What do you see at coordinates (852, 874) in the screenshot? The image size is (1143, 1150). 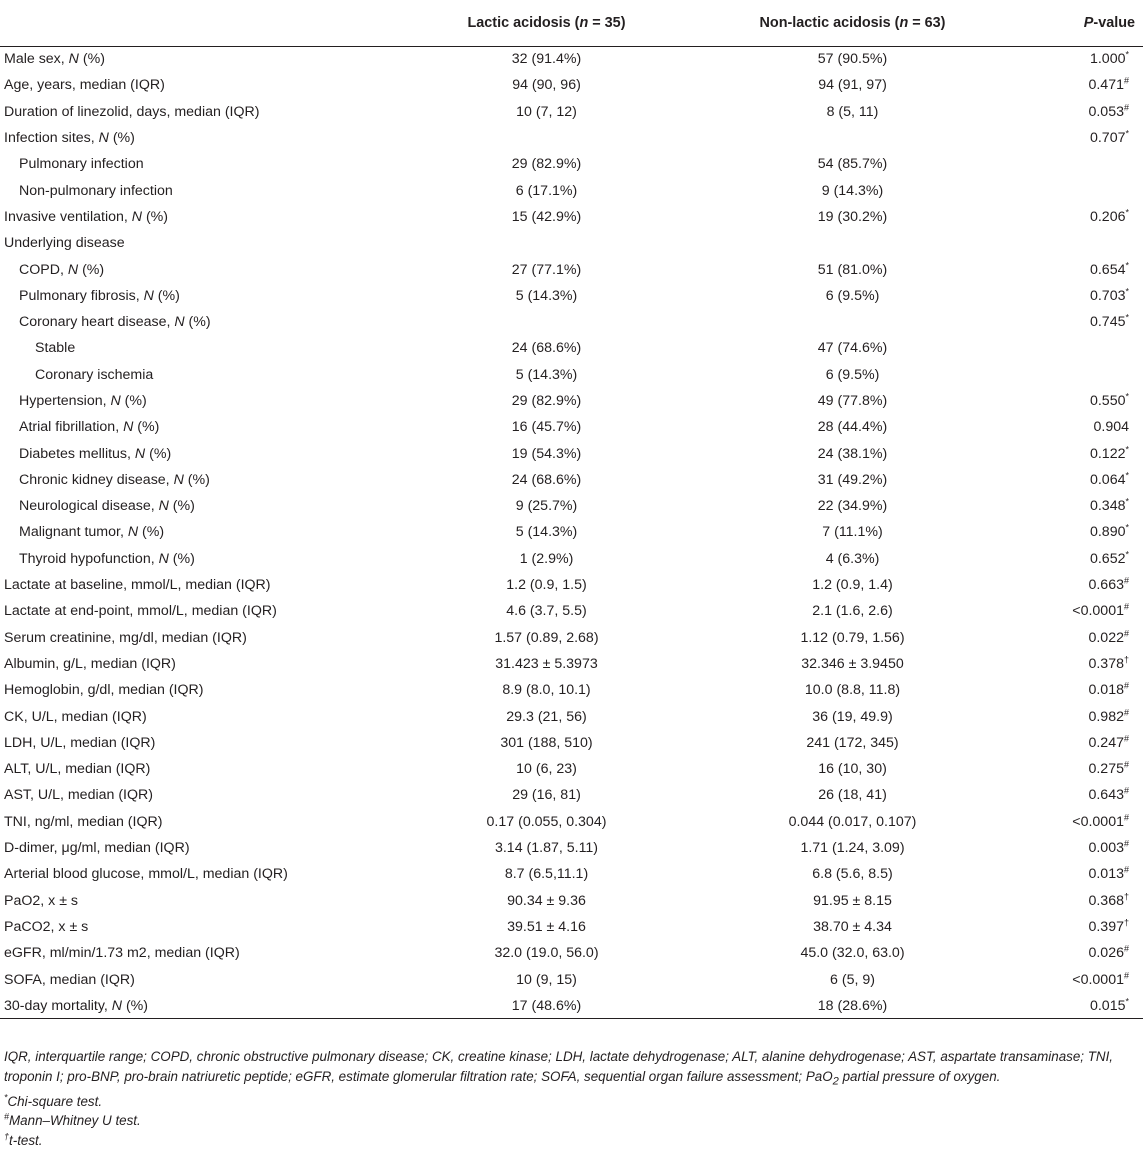 I see `cell-non-lactic-acidosis: 6.8 (5.6, 8.5)` at bounding box center [852, 874].